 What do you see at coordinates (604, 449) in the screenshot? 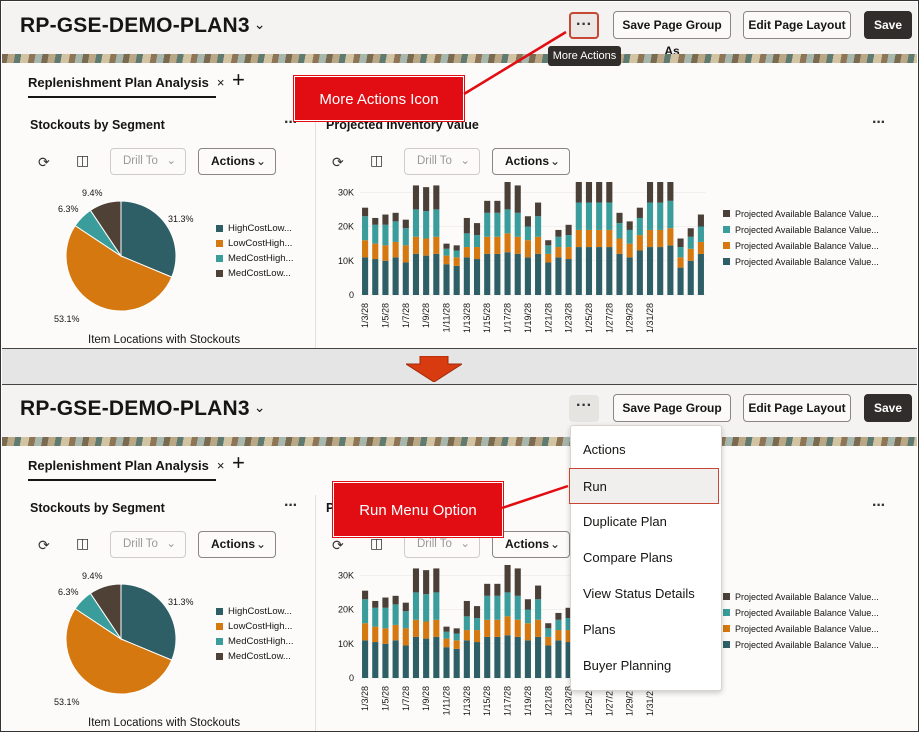
I see `menu-item-actions: Actions` at bounding box center [604, 449].